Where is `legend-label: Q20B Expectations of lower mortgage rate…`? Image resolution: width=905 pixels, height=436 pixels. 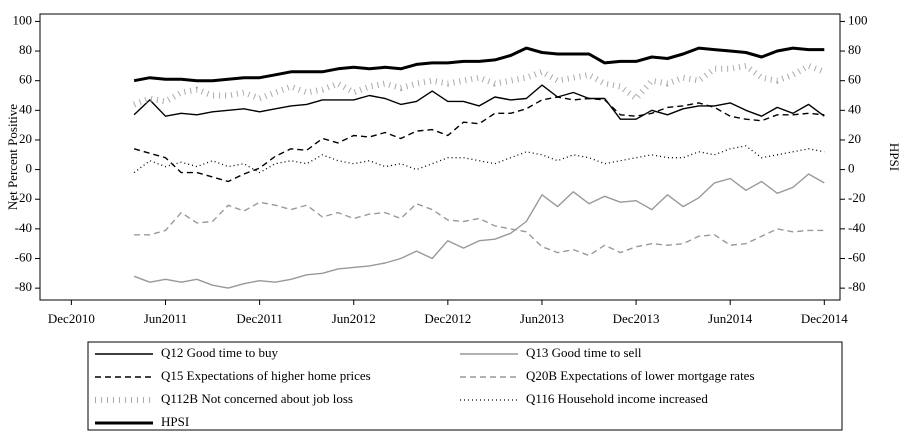 legend-label: Q20B Expectations of lower mortgage rate… is located at coordinates (640, 375).